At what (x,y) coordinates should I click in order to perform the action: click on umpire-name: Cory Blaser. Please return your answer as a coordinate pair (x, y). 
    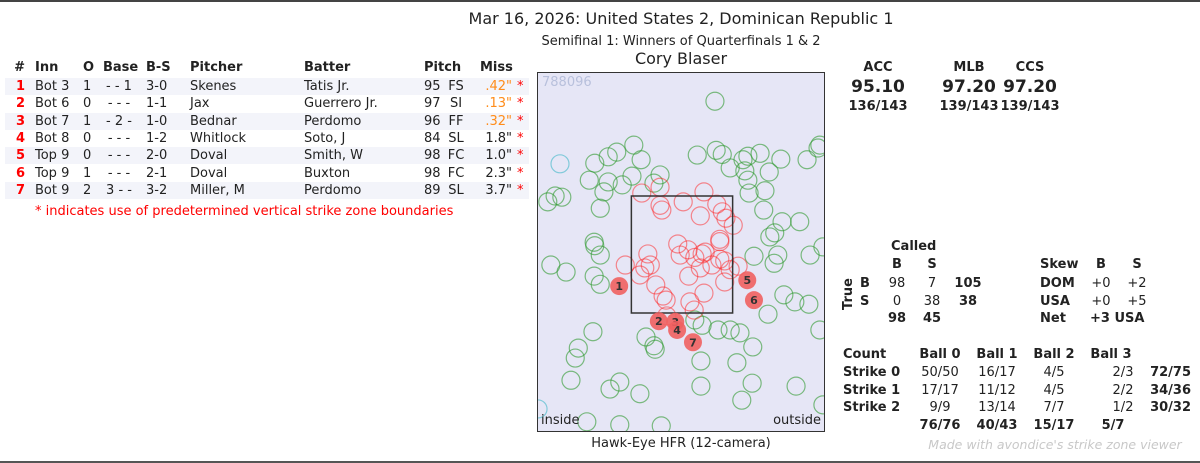
    Looking at the image, I should click on (681, 58).